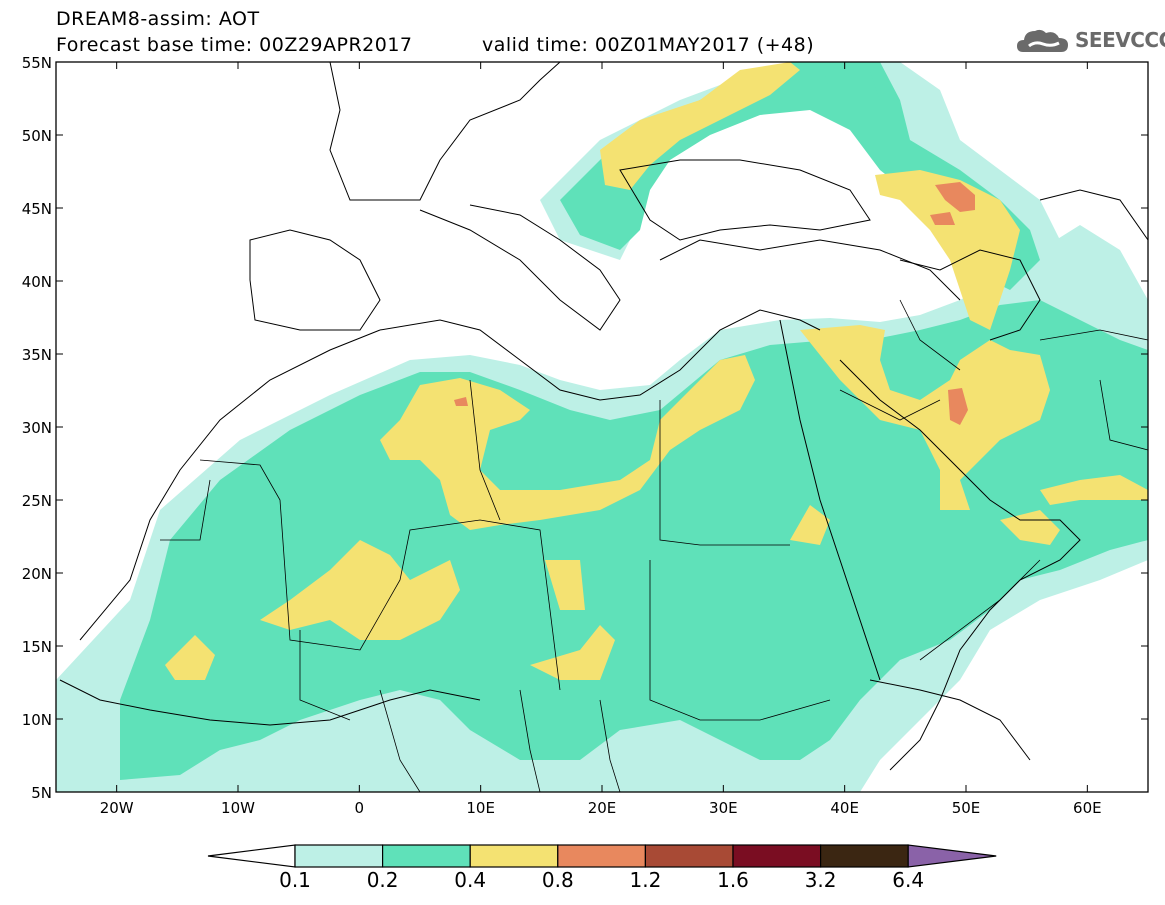 This screenshot has height=905, width=1165. I want to click on colorbar-arrow-low, so click(251, 856).